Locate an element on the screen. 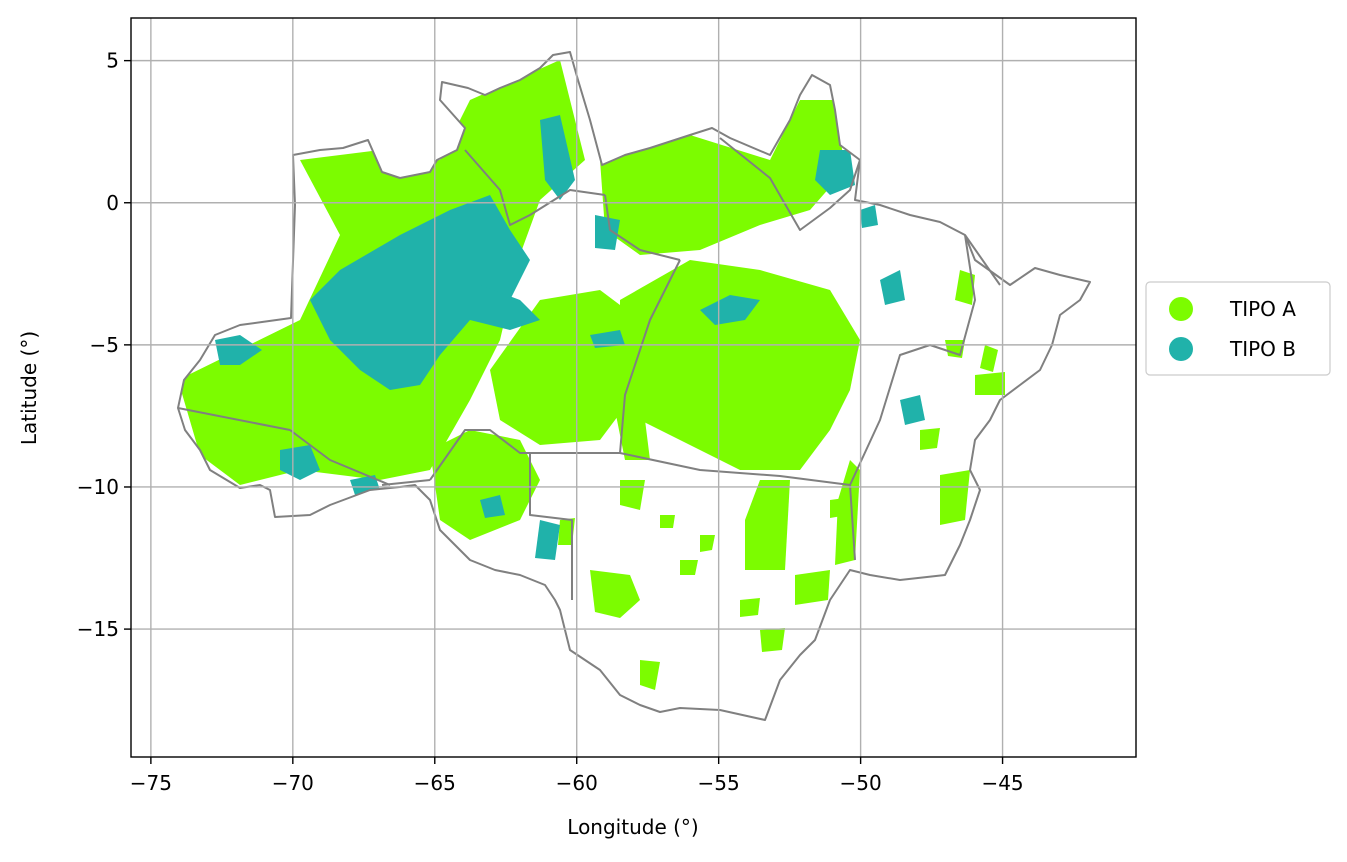 This screenshot has width=1347, height=862. x-axis-label: Longitude (°) is located at coordinates (632, 827).